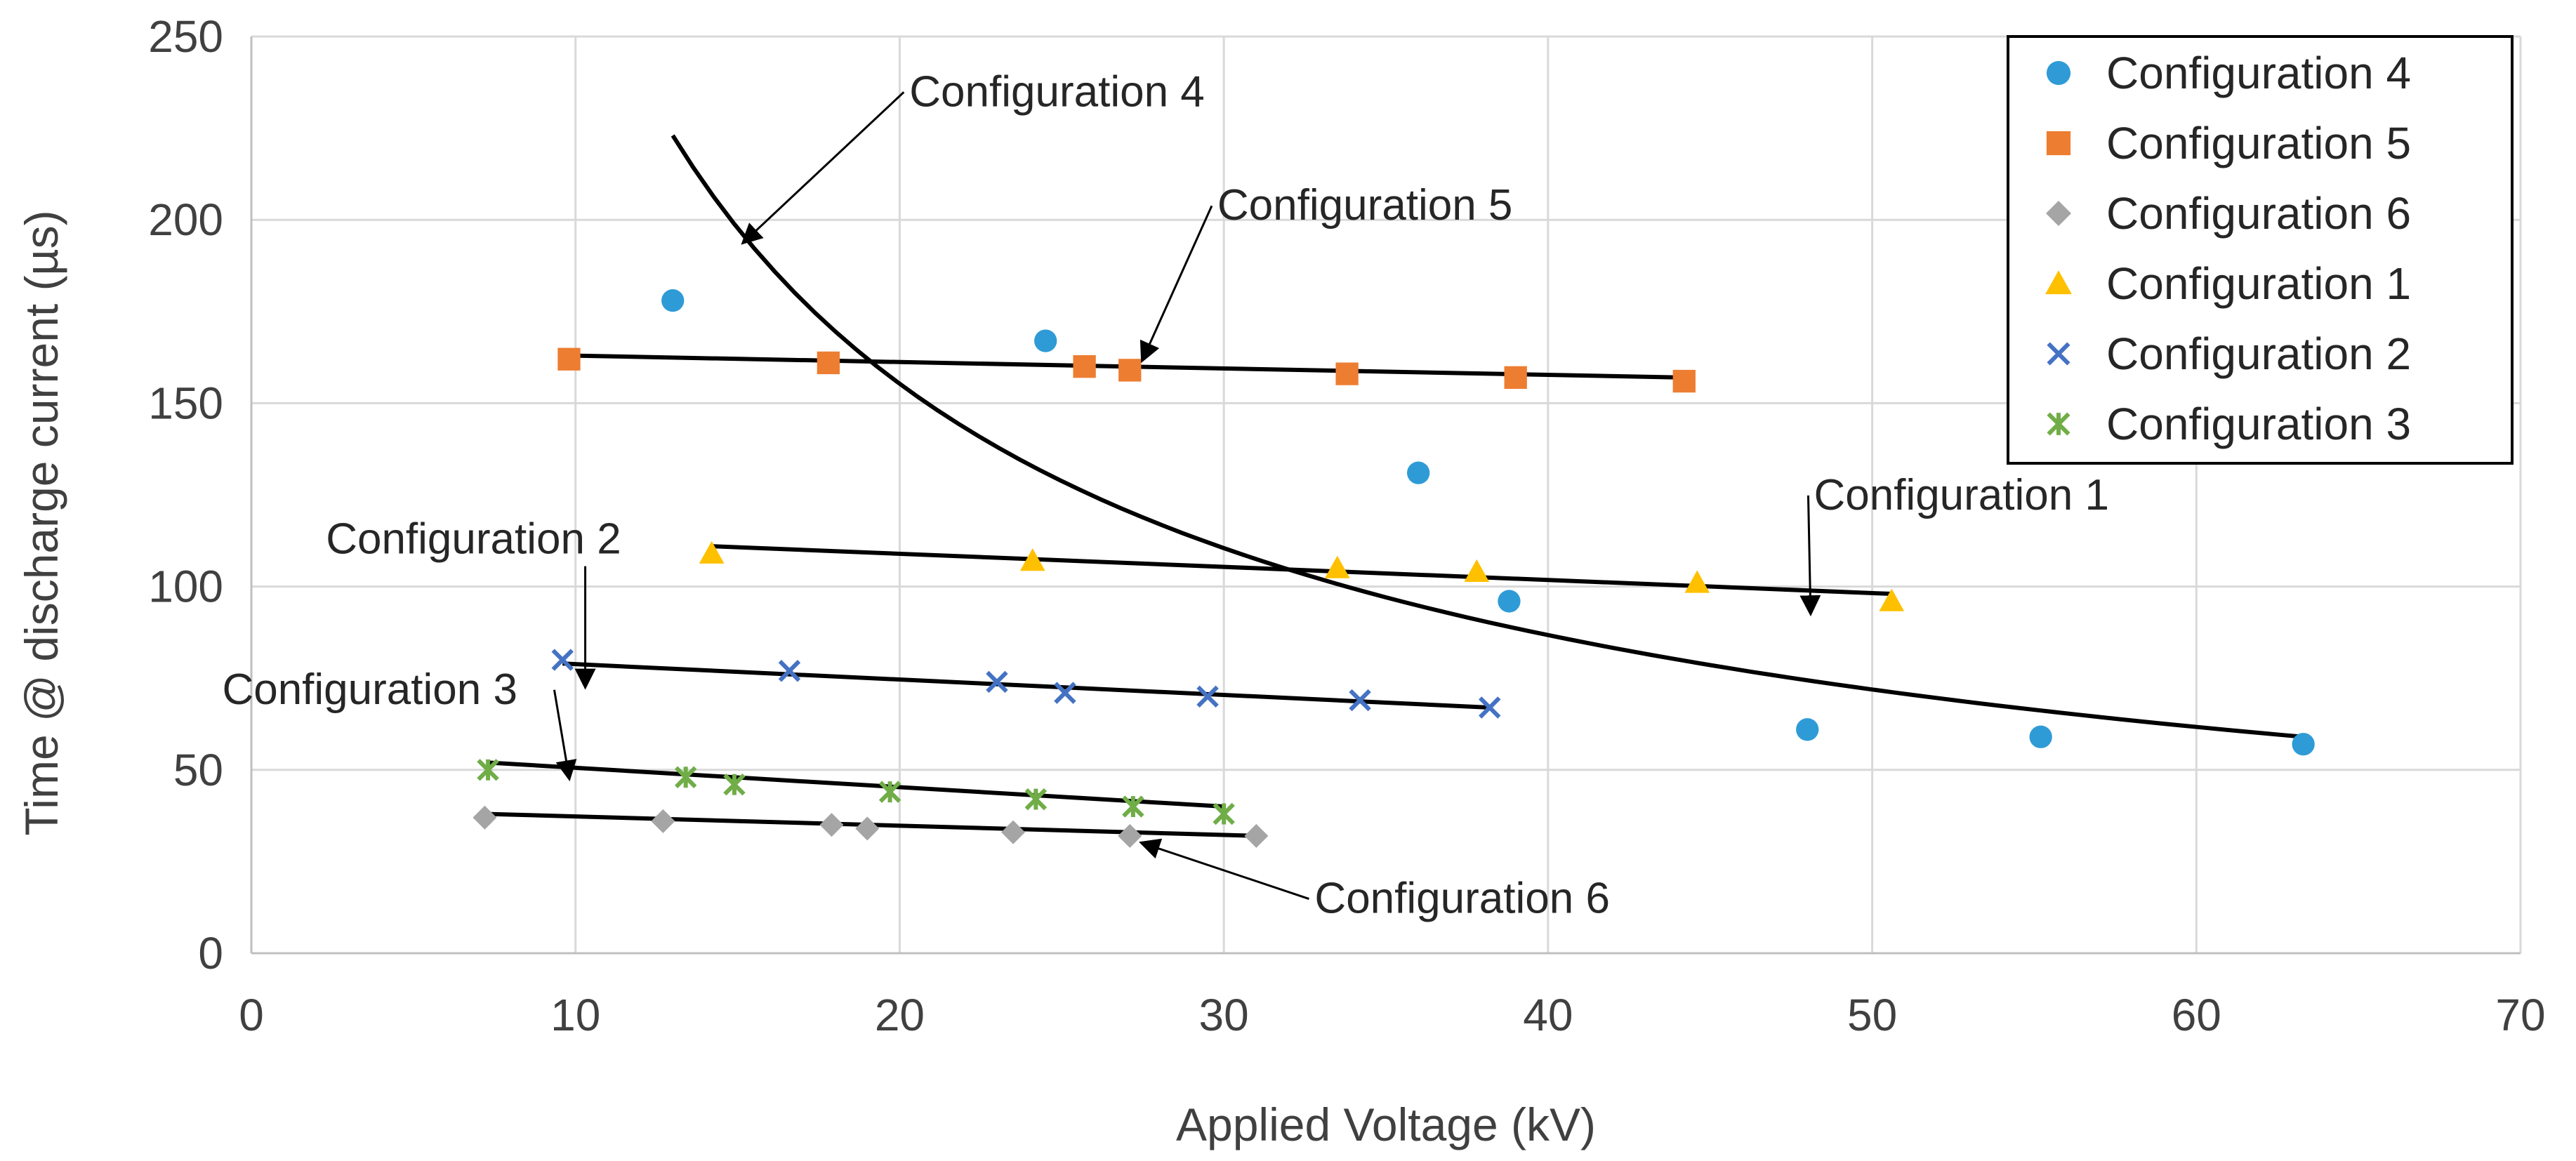 The height and width of the screenshot is (1161, 2576). I want to click on y-axis-title: Time @ discharge current (µs), so click(41, 522).